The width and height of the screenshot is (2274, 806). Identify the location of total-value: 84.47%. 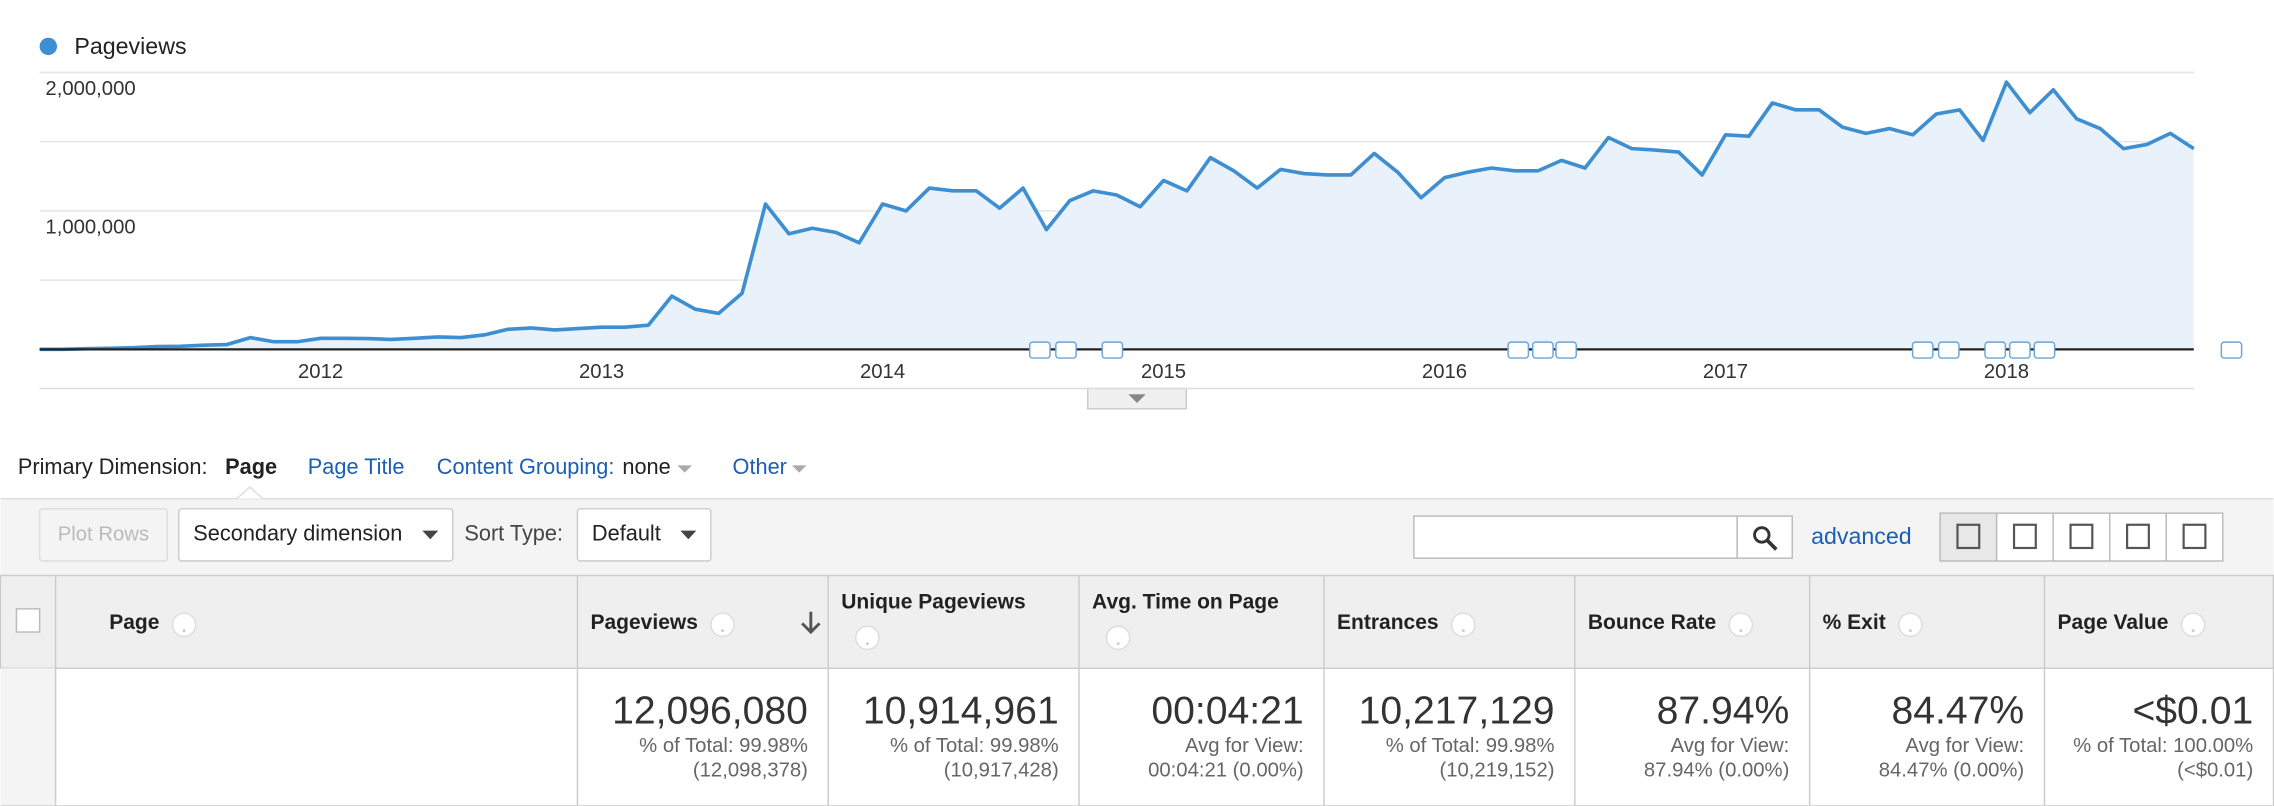
(1957, 711).